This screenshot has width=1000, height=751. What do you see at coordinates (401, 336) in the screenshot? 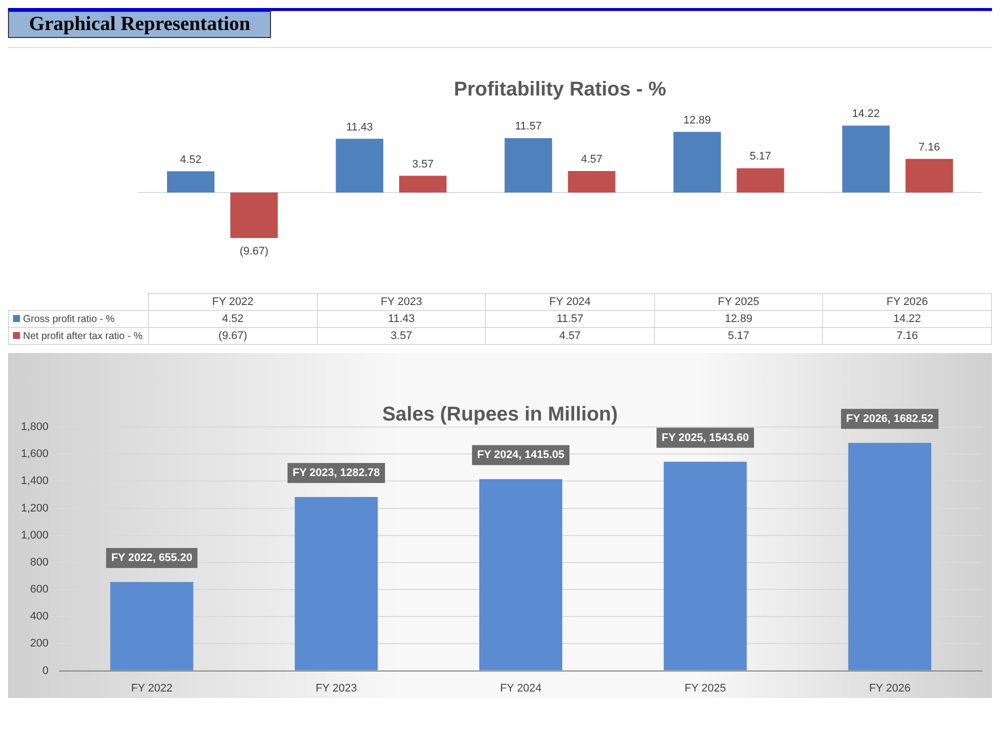
I see `data-label: 3.57` at bounding box center [401, 336].